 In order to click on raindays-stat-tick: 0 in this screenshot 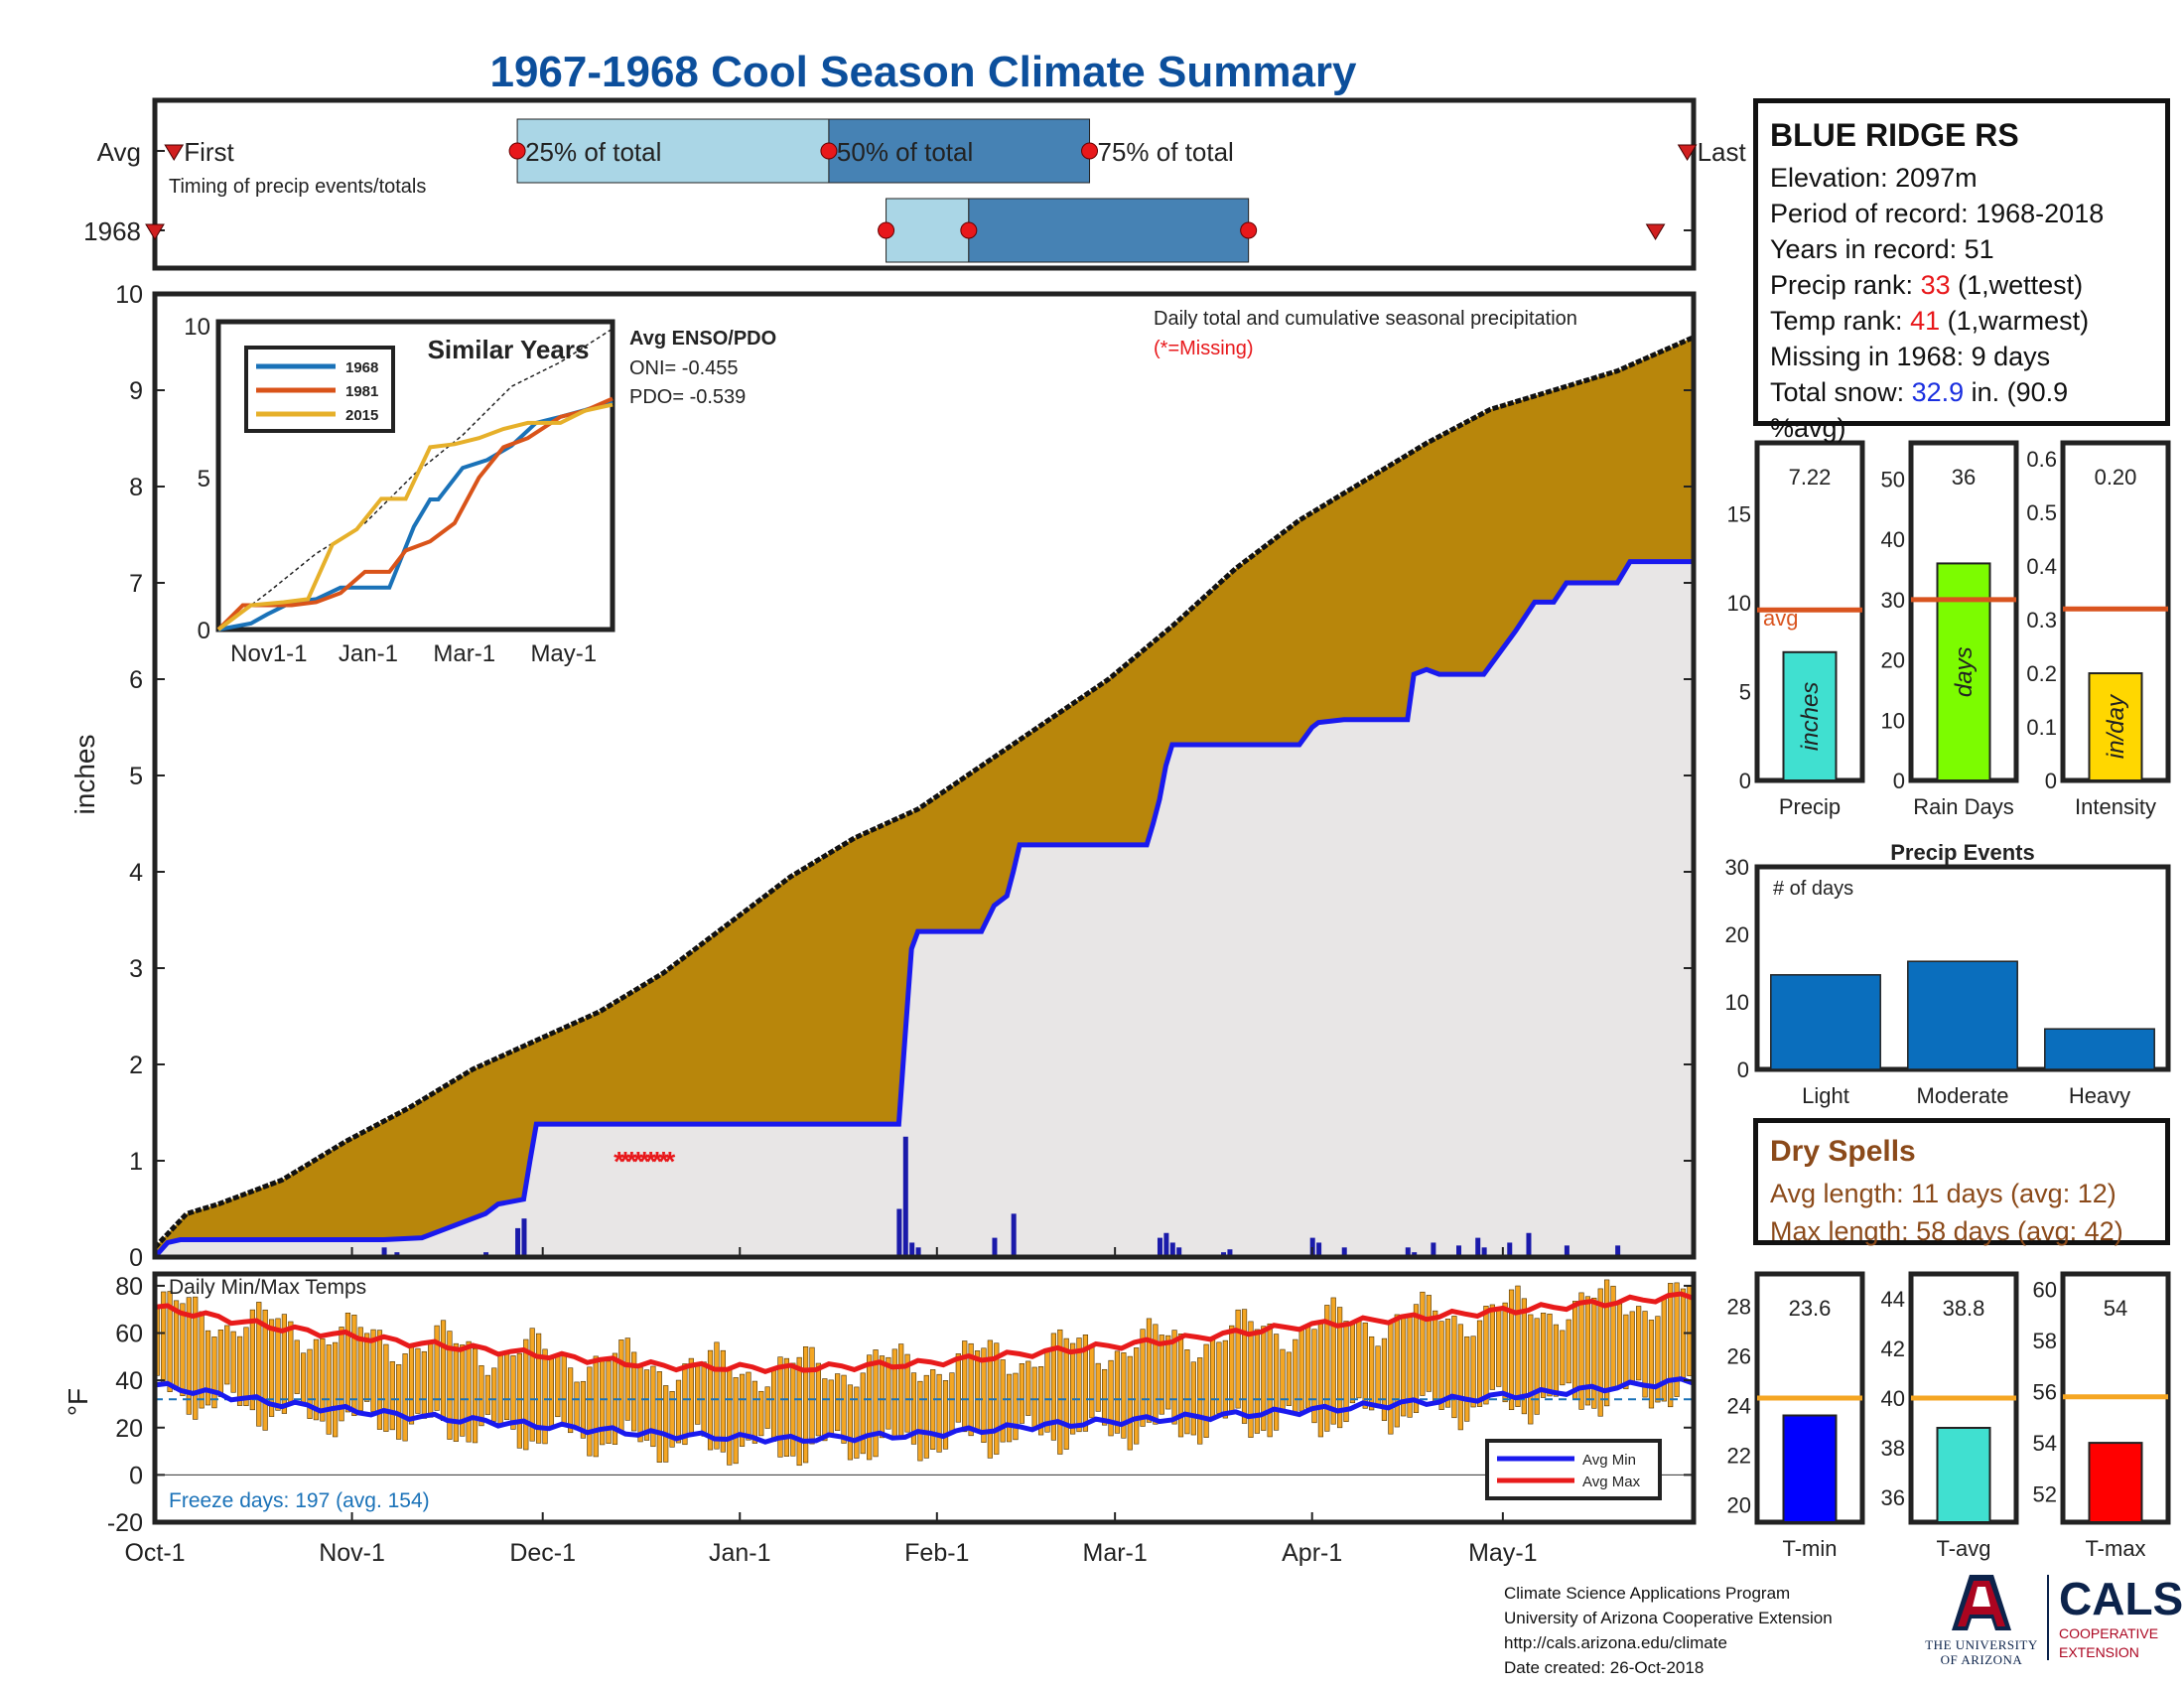, I will do `click(1899, 781)`.